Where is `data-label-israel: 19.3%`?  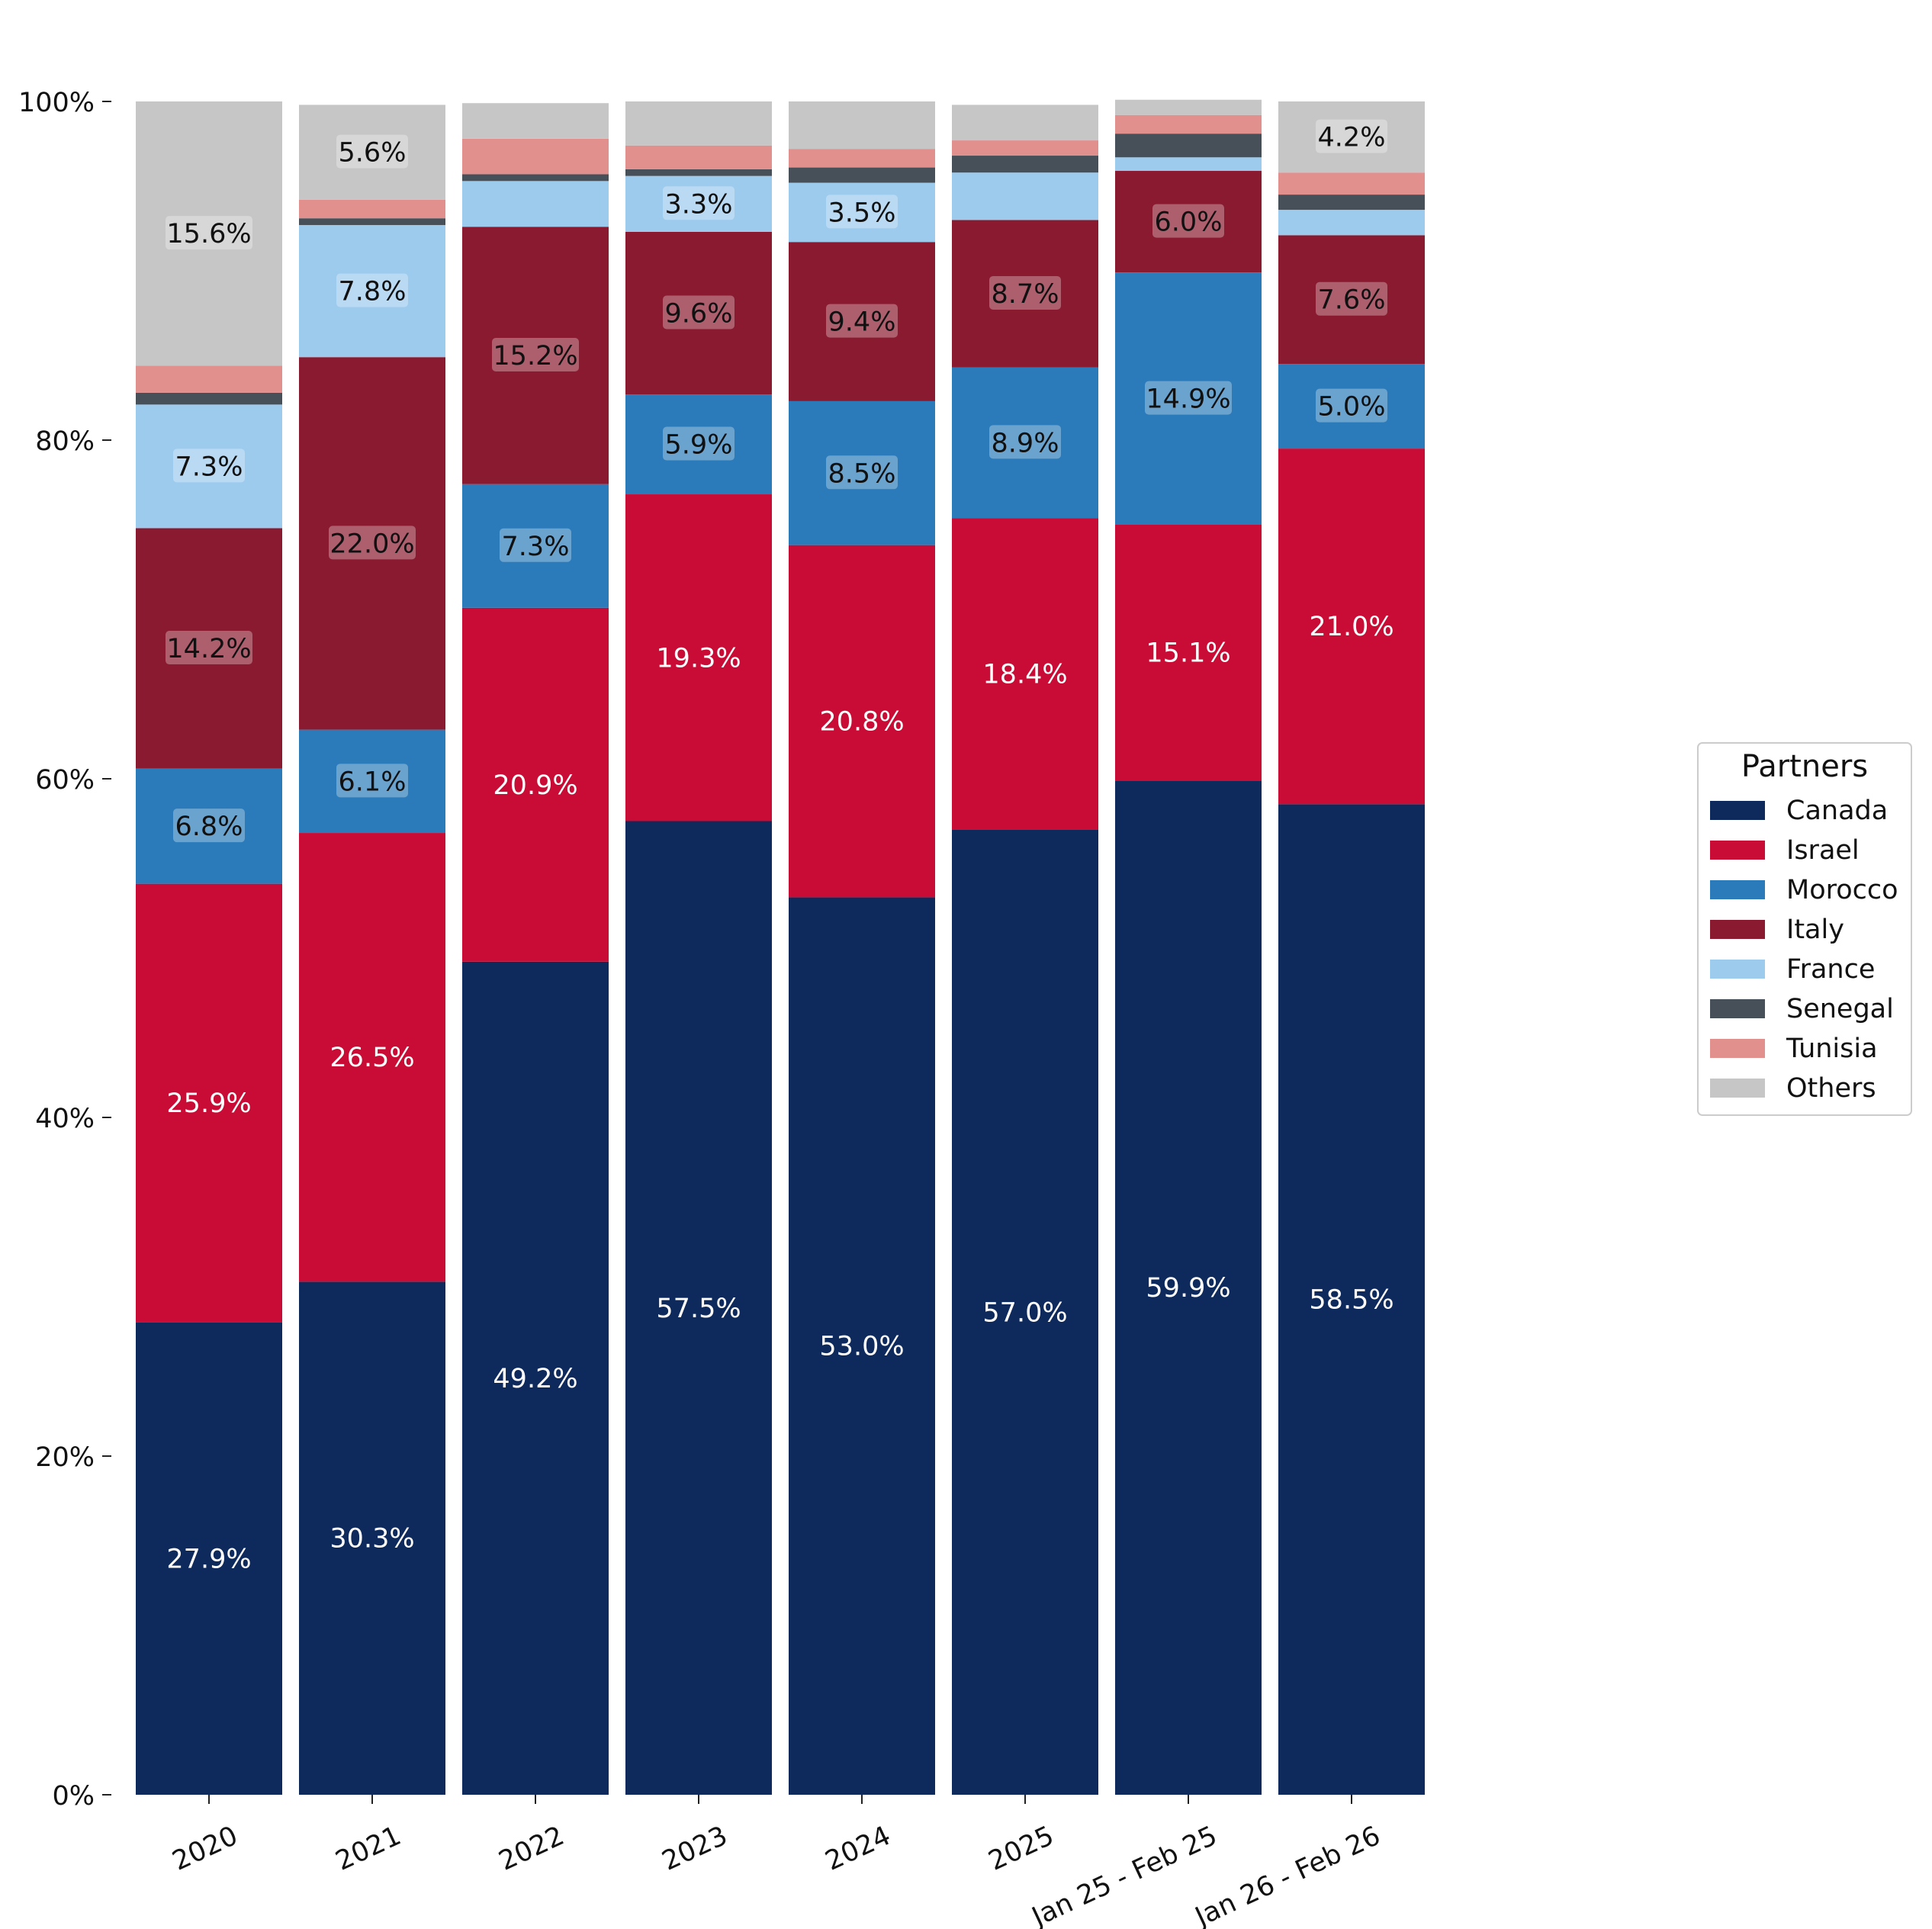
data-label-israel: 19.3% is located at coordinates (698, 658).